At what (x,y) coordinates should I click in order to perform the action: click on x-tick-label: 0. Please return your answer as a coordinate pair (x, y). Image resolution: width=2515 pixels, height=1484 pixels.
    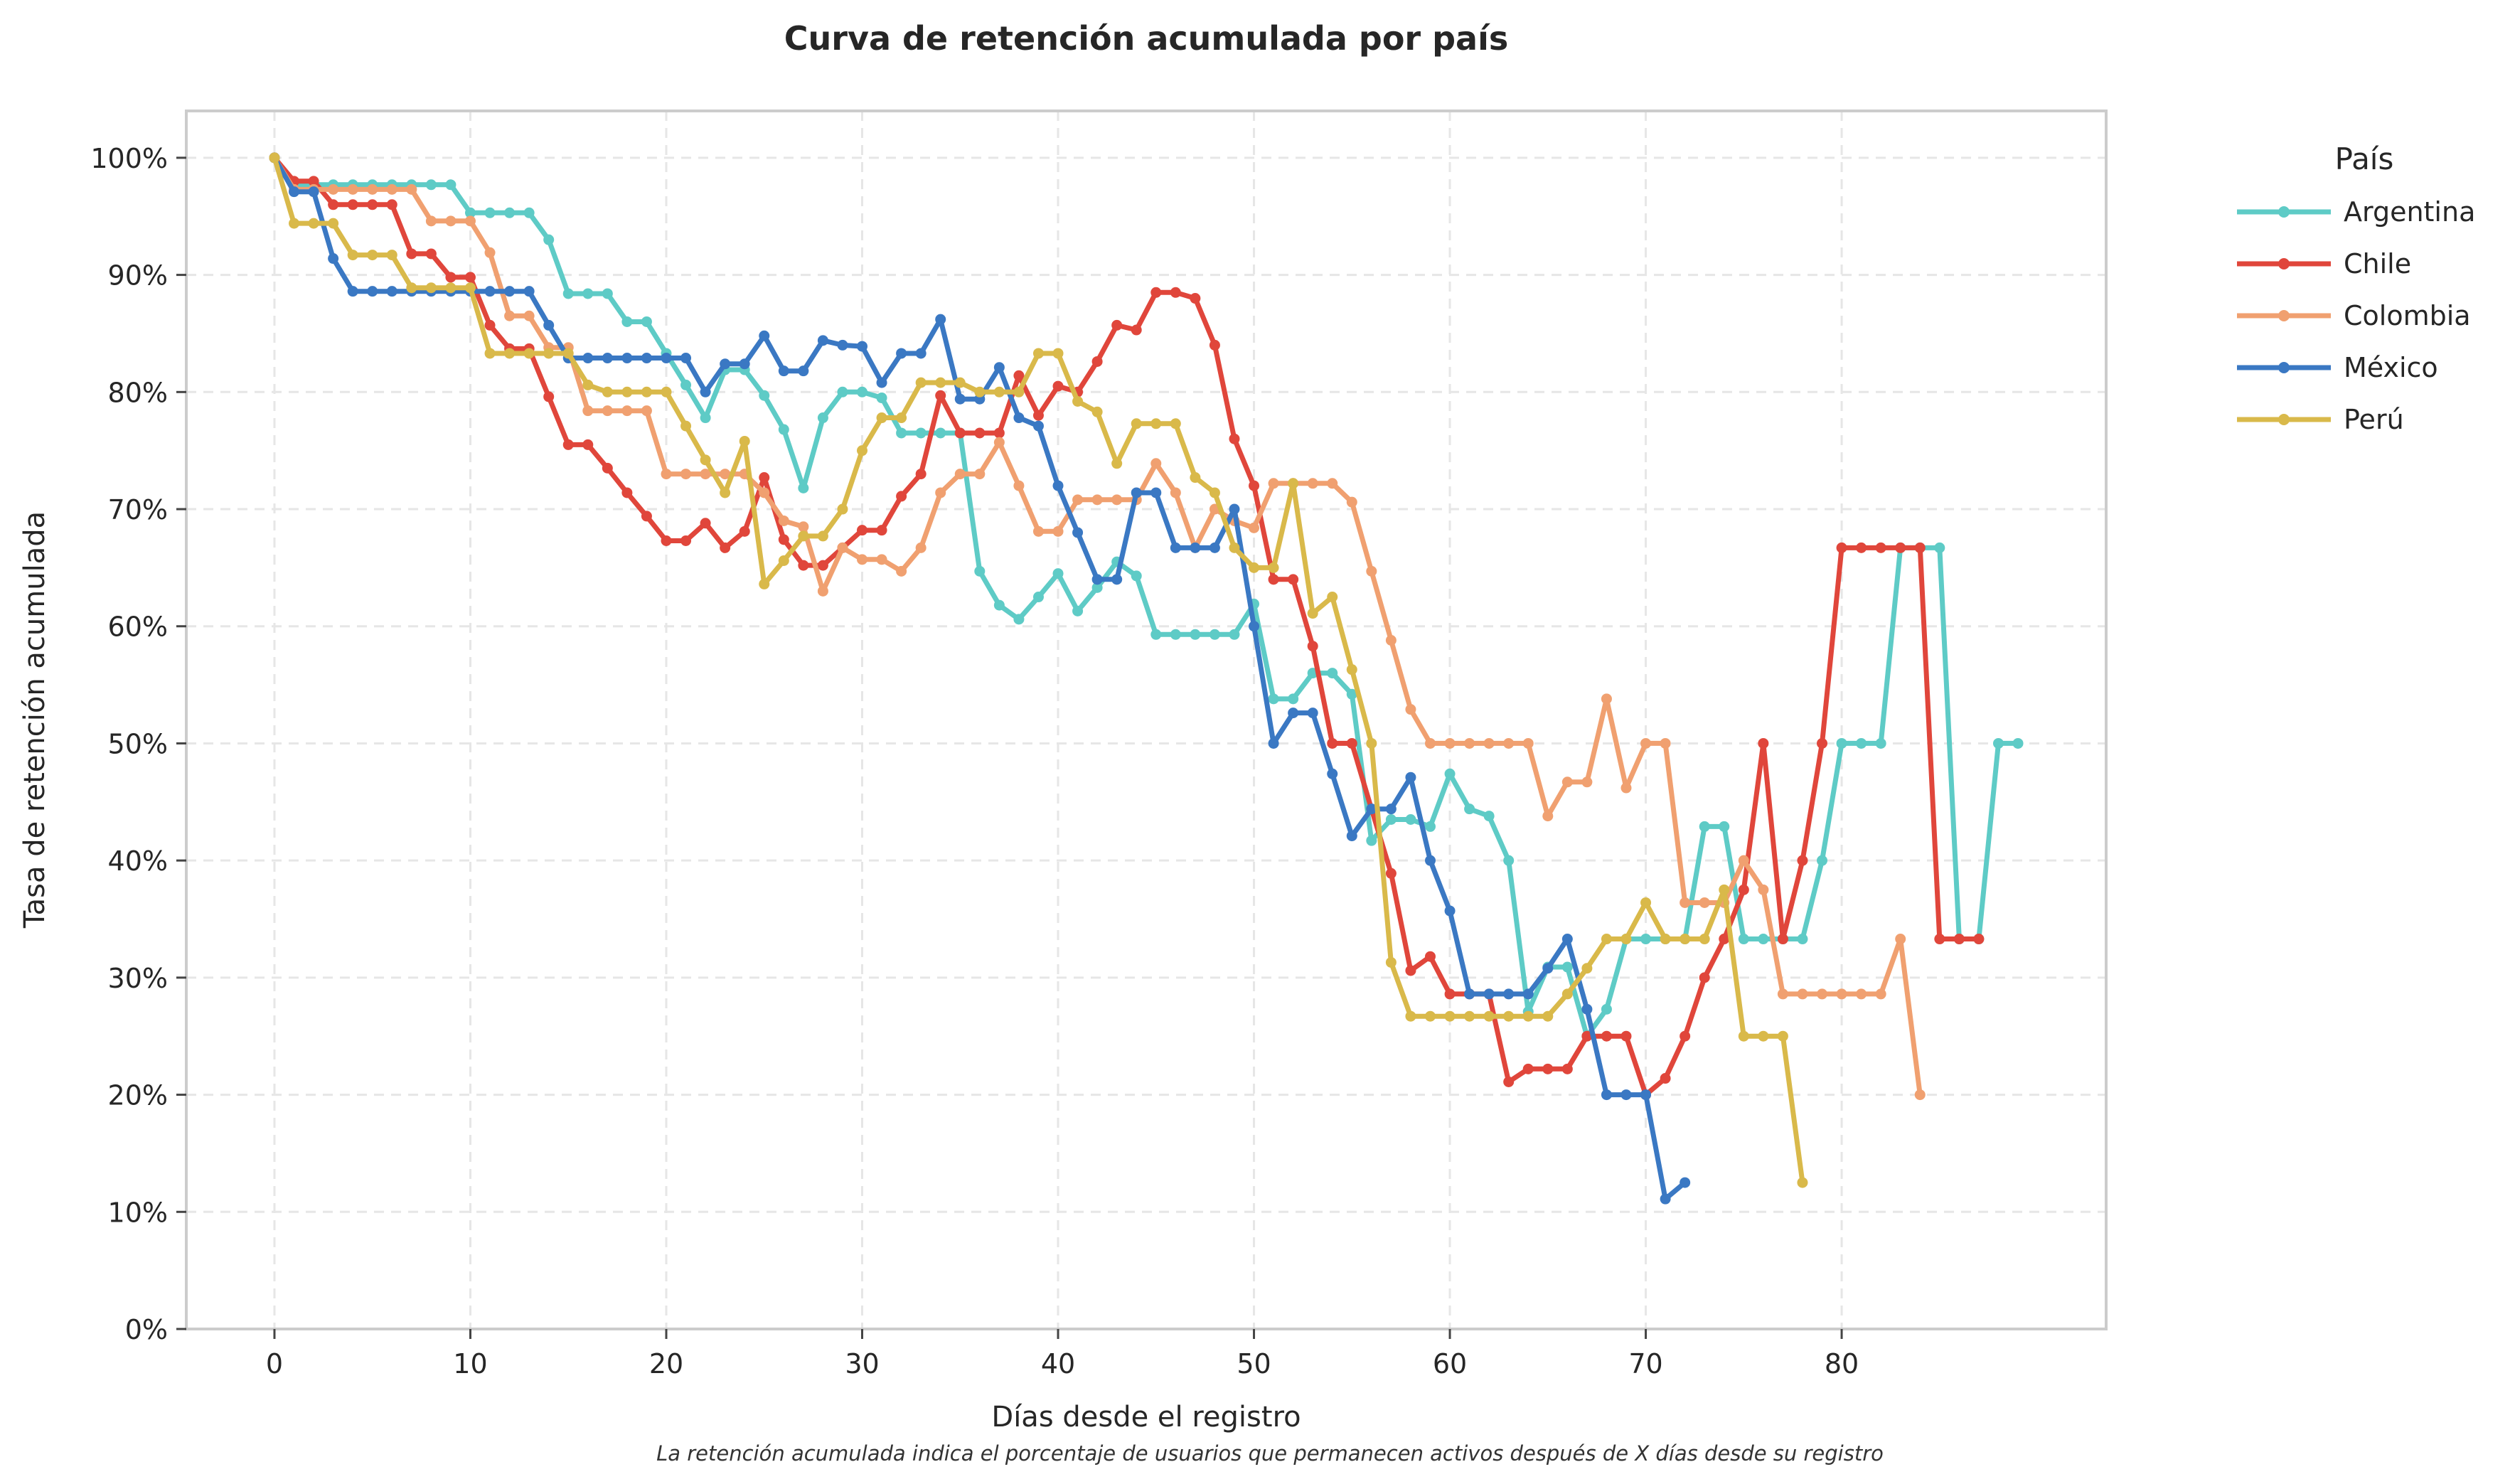
    Looking at the image, I should click on (274, 1363).